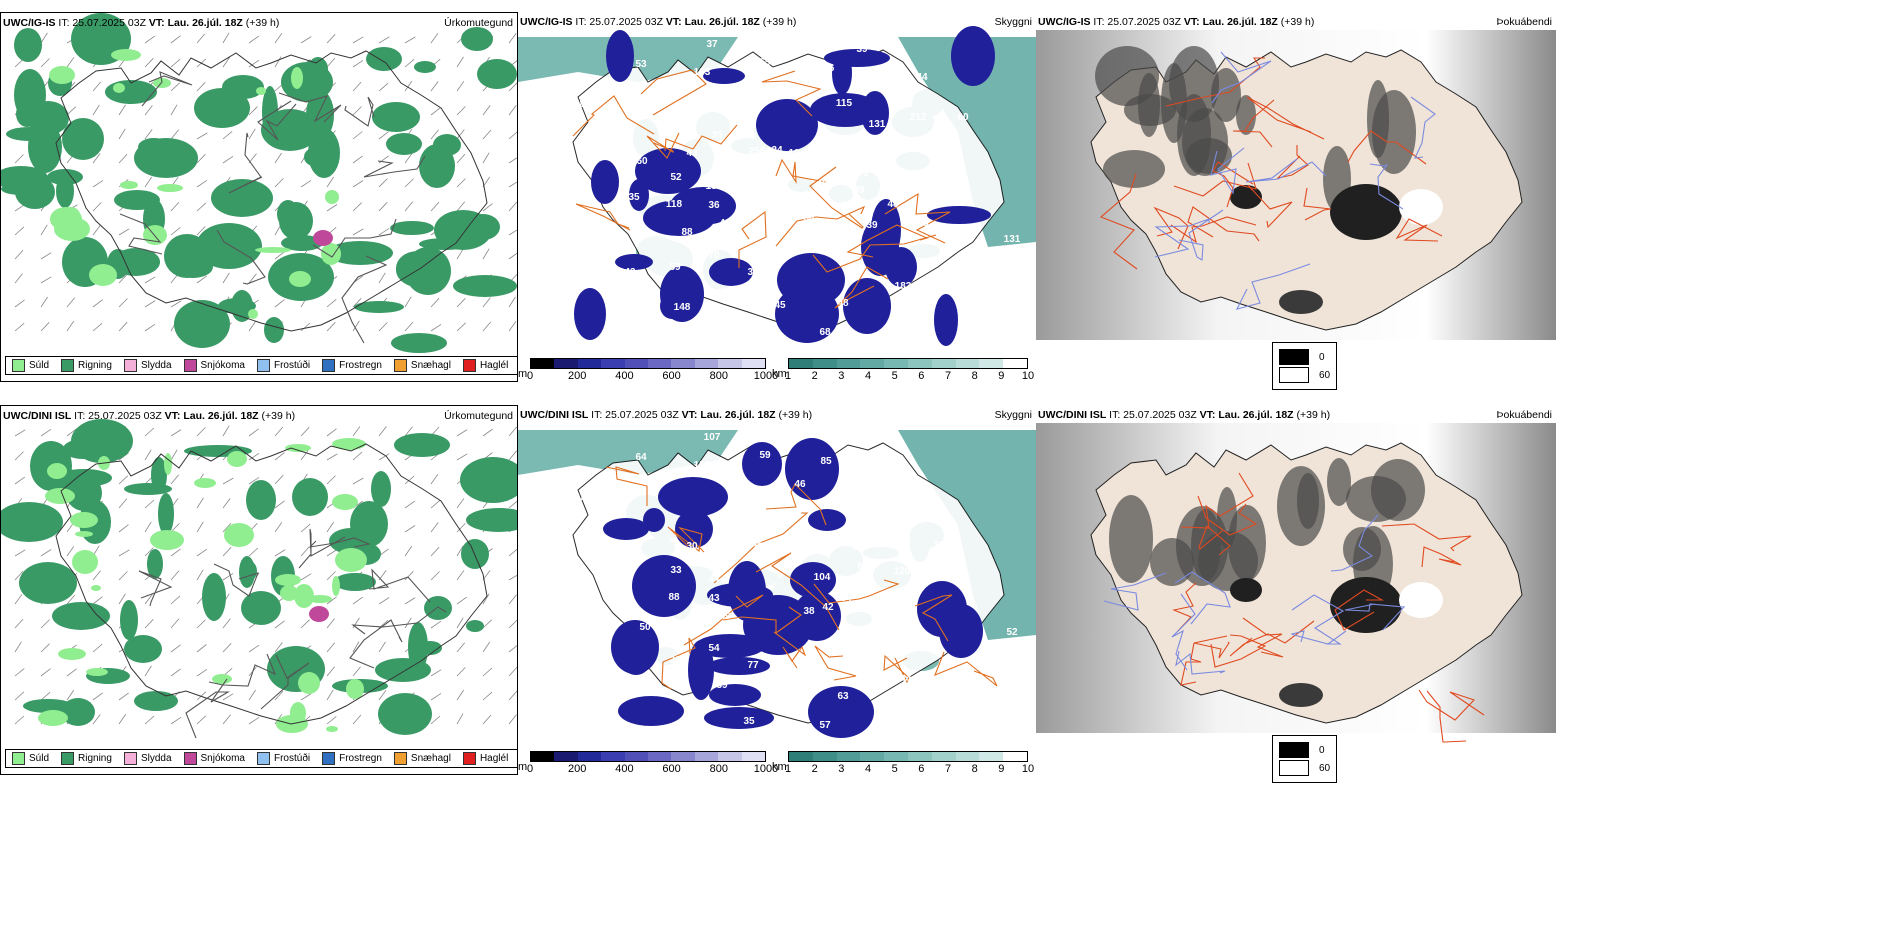 The width and height of the screenshot is (1900, 950). Describe the element at coordinates (1304, 750) in the screenshot. I see `fog-legend-row: 0` at that location.